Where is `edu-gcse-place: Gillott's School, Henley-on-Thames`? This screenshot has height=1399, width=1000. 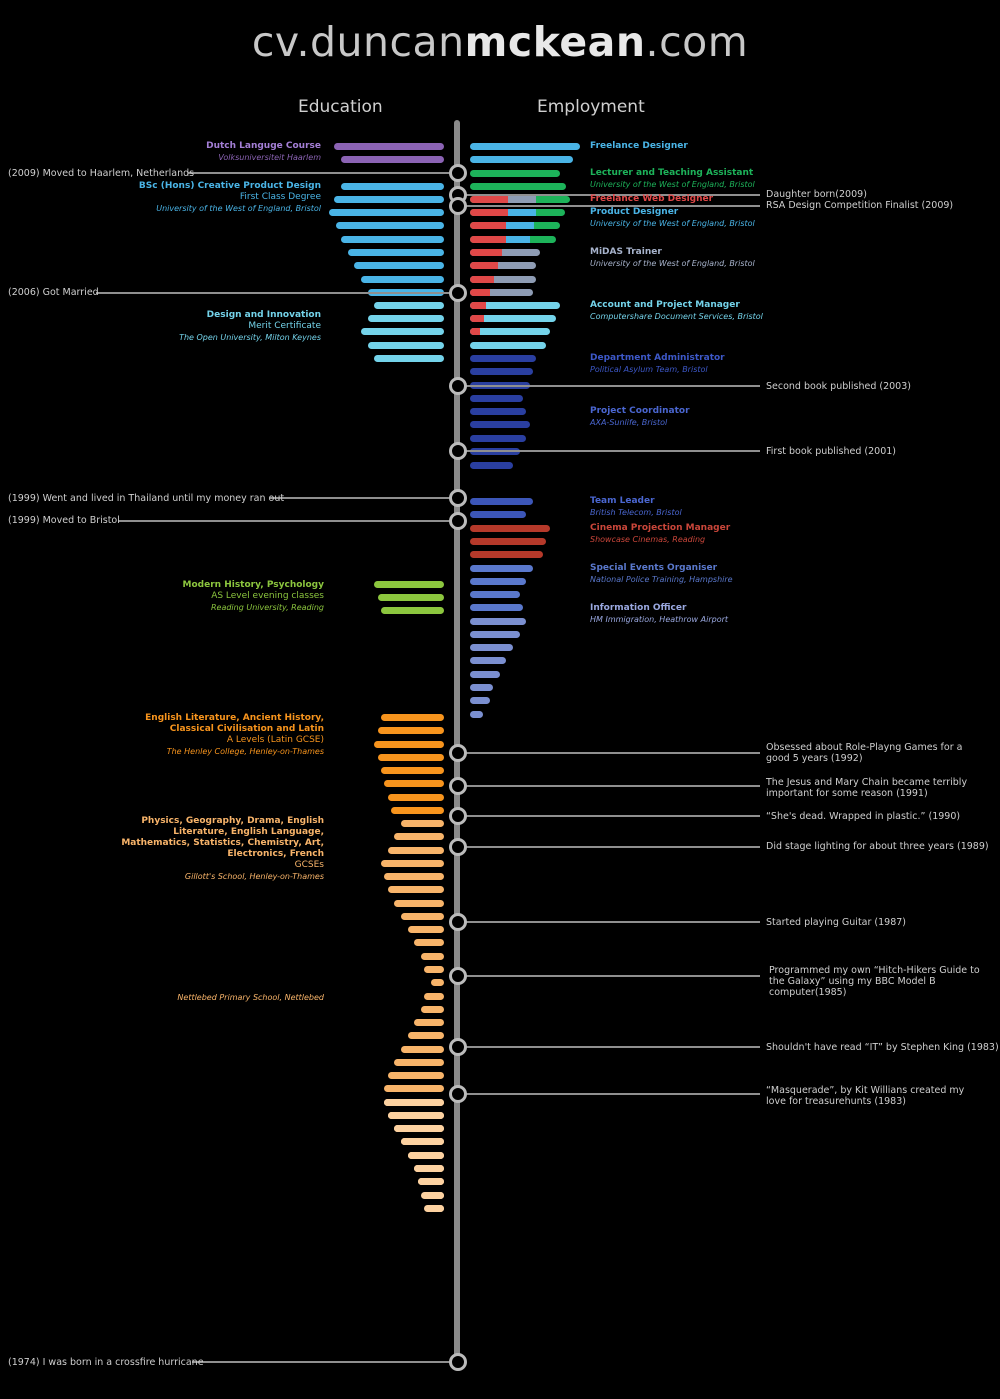
edu-gcse-place: Gillott's School, Henley-on-Thames is located at coordinates (254, 876).